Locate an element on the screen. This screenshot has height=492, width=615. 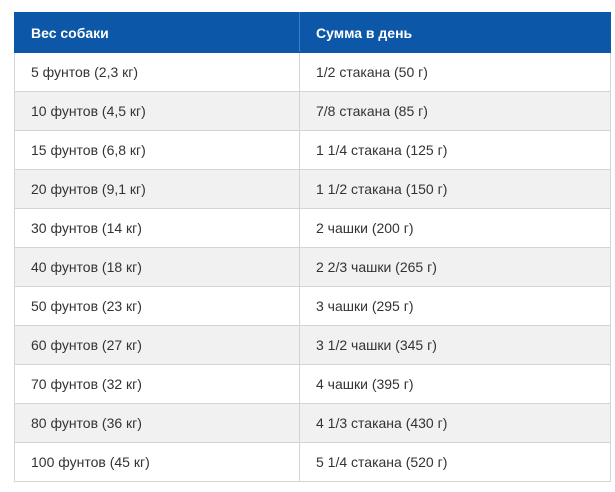
cell-daily-amount: 3 1/2 чашки (345 г) is located at coordinates (455, 345).